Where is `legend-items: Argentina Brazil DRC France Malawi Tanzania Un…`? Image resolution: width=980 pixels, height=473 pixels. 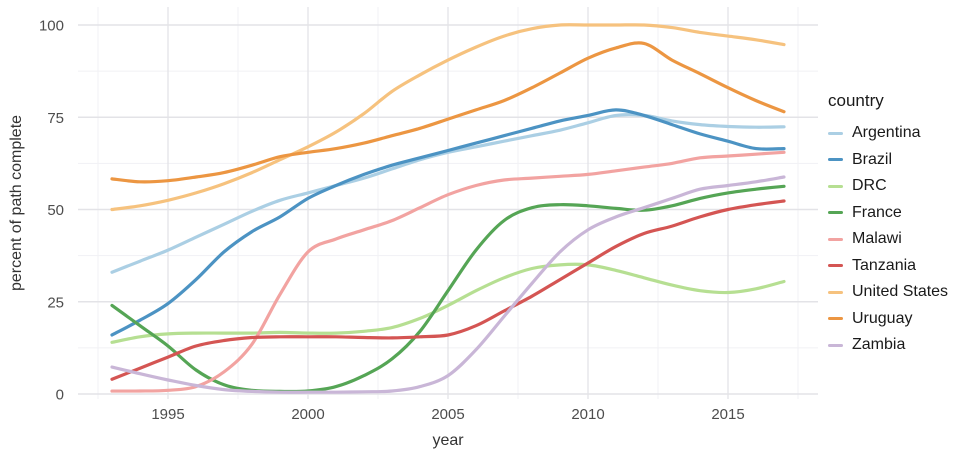 legend-items: Argentina Brazil DRC France Malawi Tanzania Un… is located at coordinates (888, 239).